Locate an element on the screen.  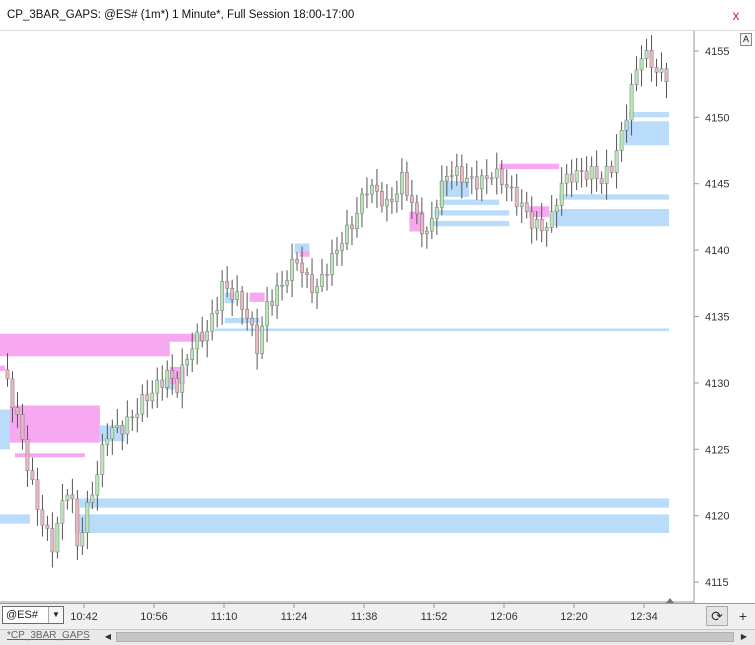
scroll-right-icon: ▶ is located at coordinates (744, 636).